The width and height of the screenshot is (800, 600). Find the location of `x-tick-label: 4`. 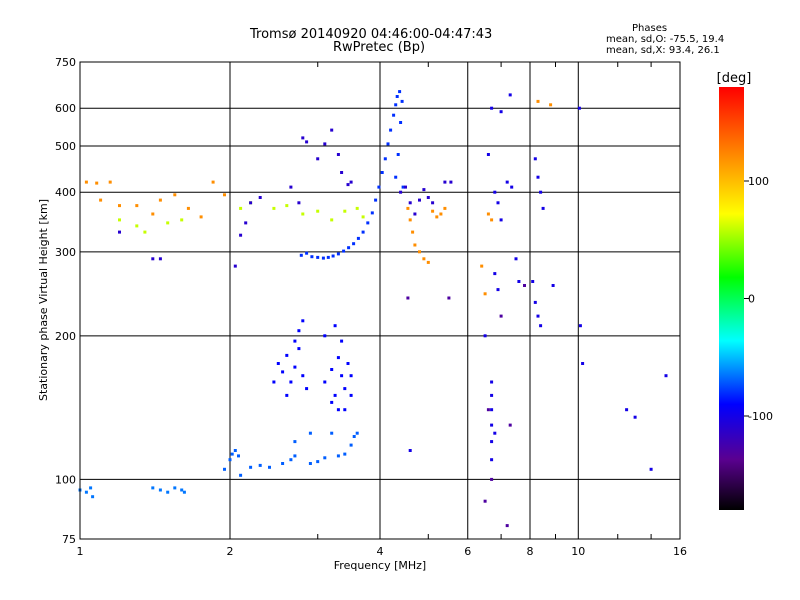

x-tick-label: 4 is located at coordinates (380, 551).